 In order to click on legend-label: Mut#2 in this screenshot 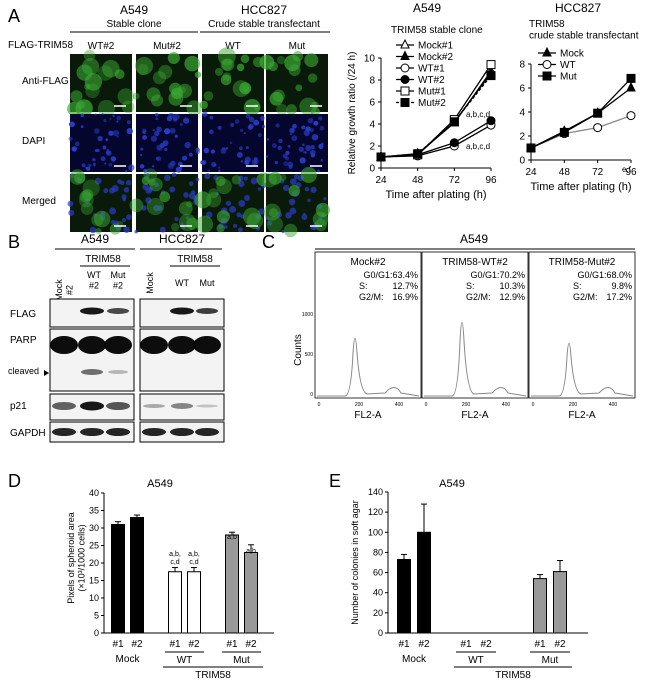, I will do `click(432, 103)`.